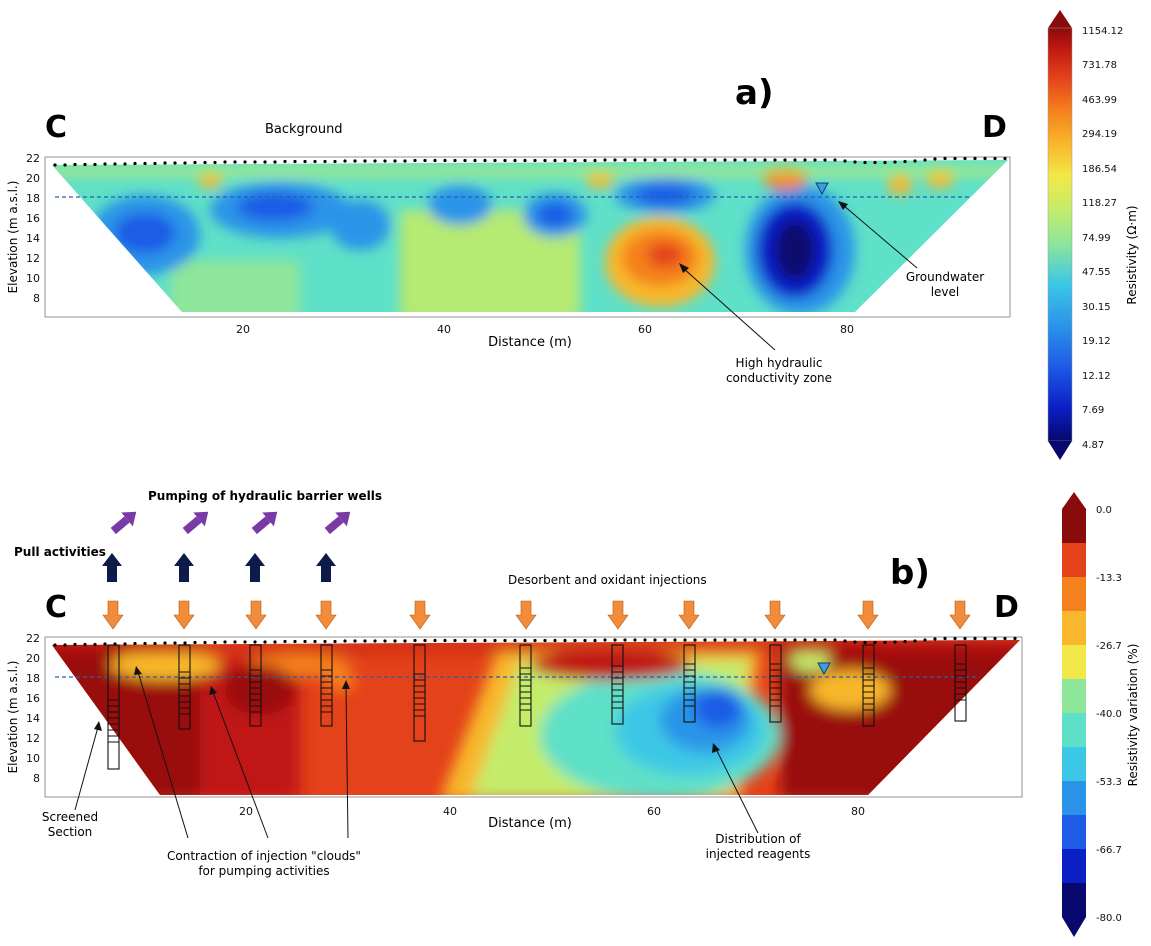  I want to click on injections-label: Desorbent and oxidant injections, so click(607, 580).